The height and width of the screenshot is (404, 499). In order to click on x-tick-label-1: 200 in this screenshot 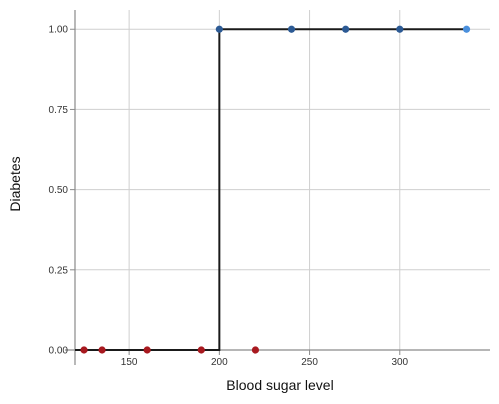, I will do `click(219, 362)`.